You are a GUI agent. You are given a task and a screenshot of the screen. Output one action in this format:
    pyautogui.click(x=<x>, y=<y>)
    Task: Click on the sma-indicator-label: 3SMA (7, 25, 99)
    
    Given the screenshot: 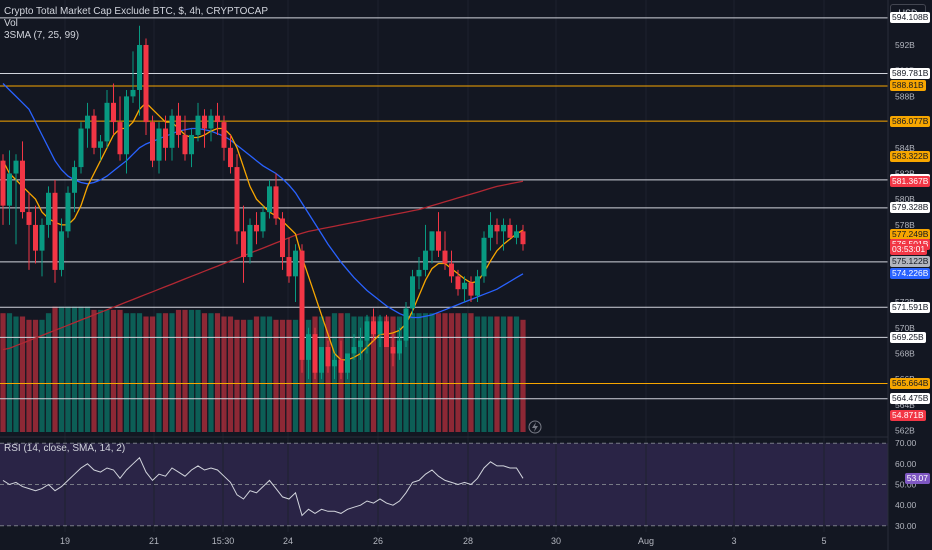 What is the action you would take?
    pyautogui.click(x=42, y=35)
    